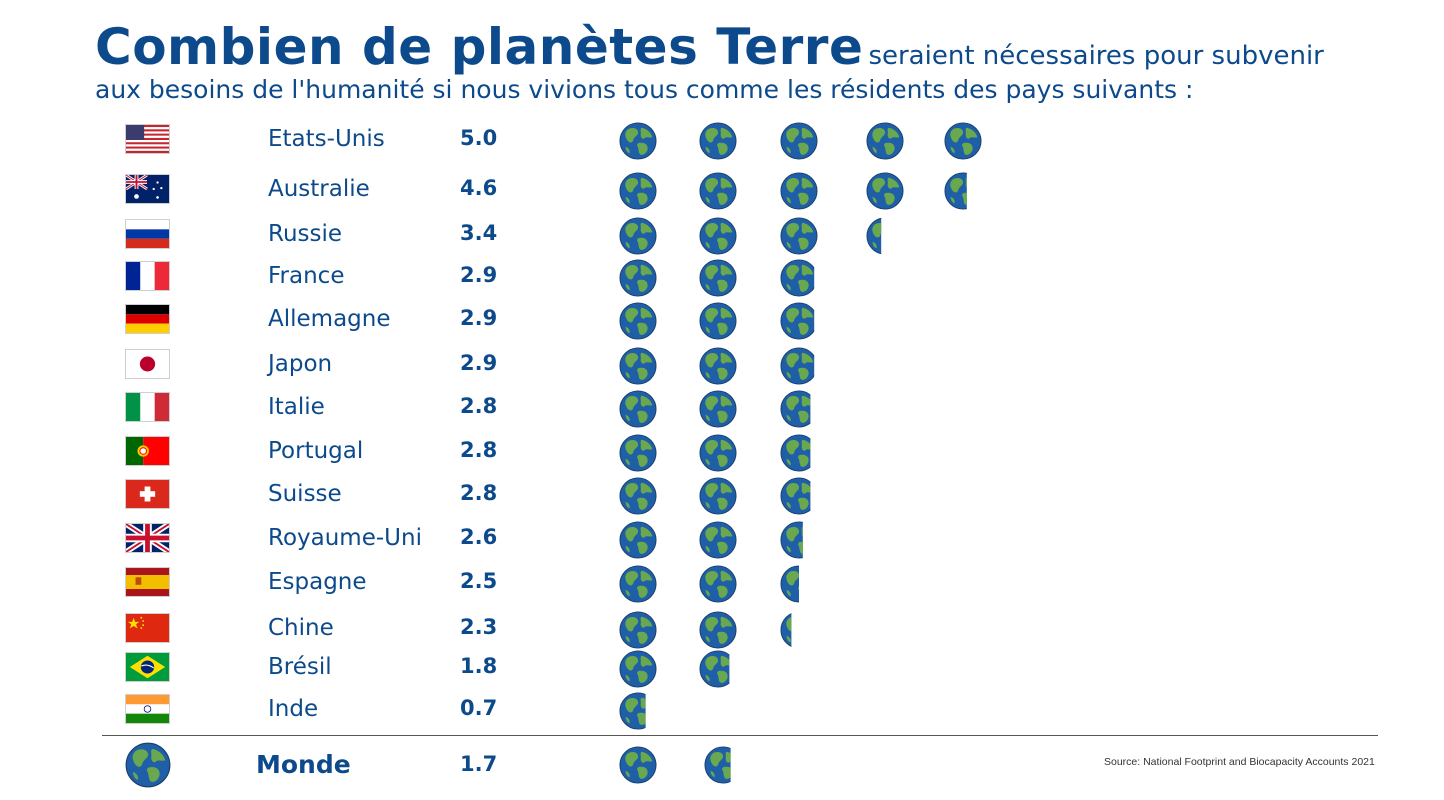 The width and height of the screenshot is (1444, 800). Describe the element at coordinates (479, 47) in the screenshot. I see `title-main: Combien de planètes Terre` at that location.